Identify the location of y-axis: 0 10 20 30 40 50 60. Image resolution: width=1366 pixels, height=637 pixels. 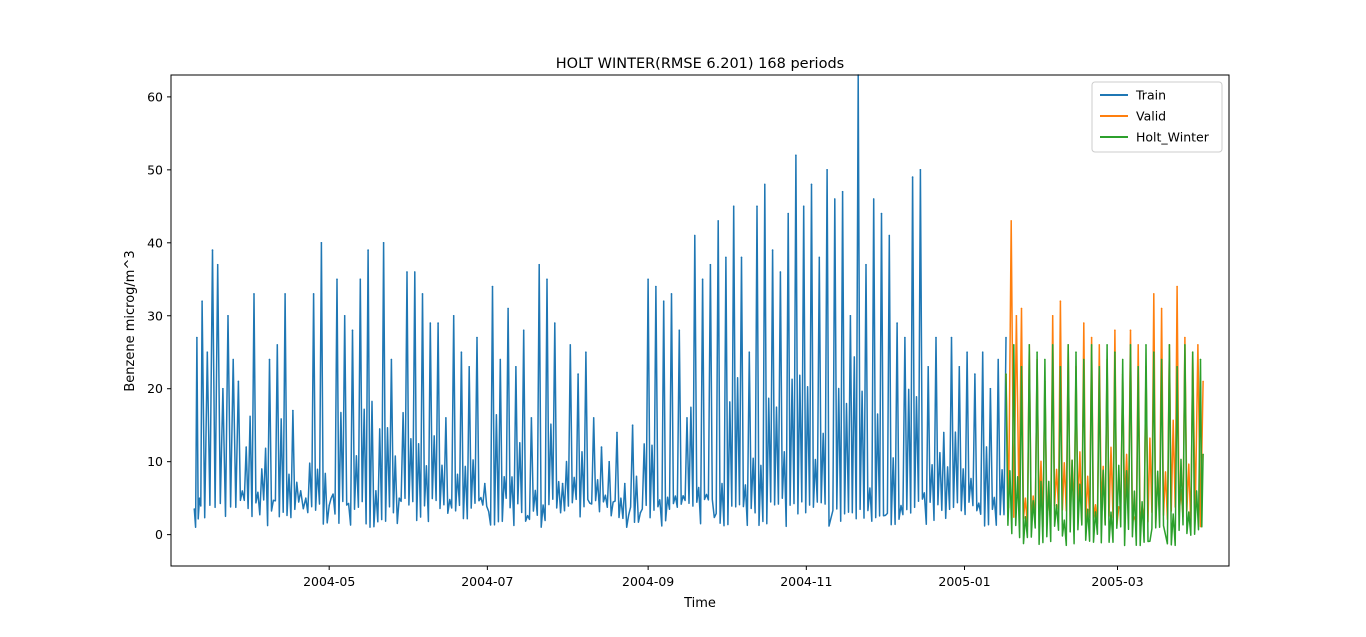
(159, 315).